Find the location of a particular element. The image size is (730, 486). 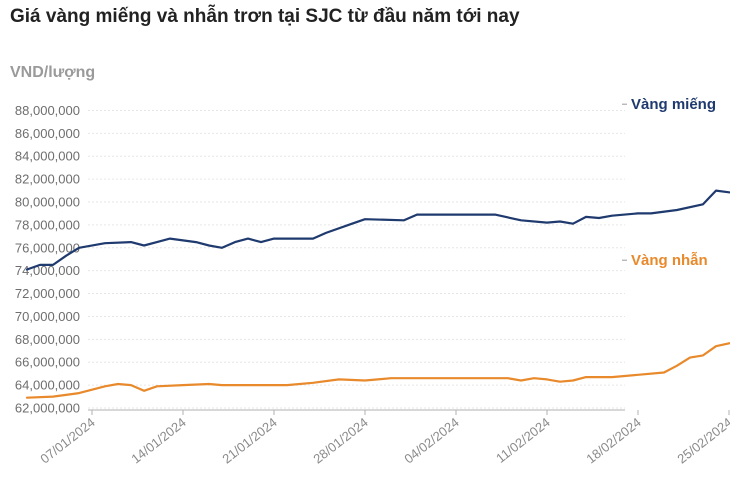

y-tick-label: 88,000,000 is located at coordinates (47, 110).